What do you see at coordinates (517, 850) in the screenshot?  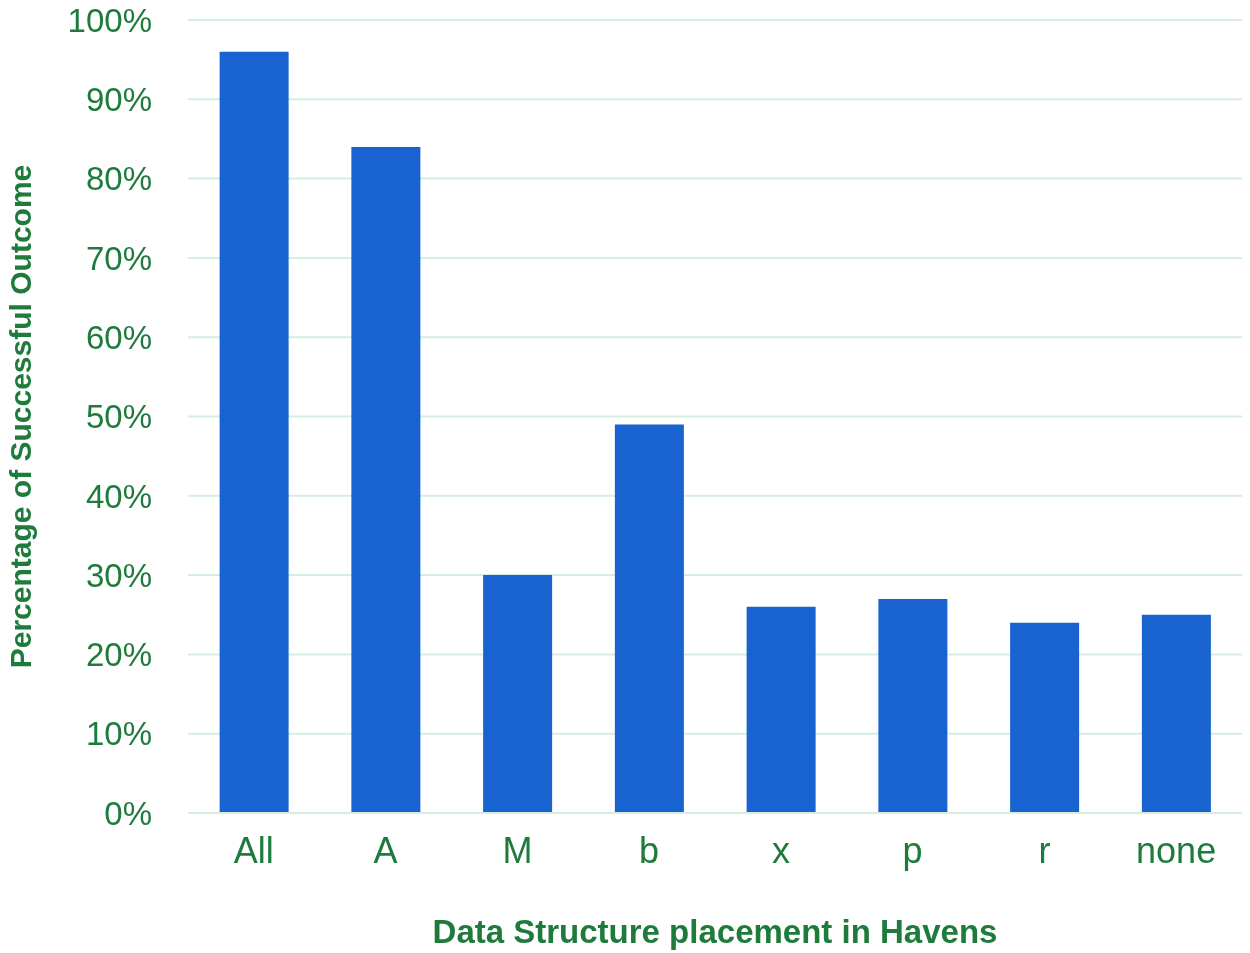 I see `x-tick-label: M` at bounding box center [517, 850].